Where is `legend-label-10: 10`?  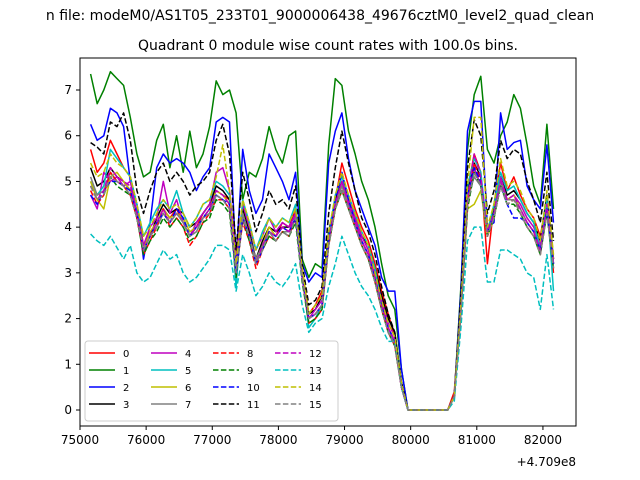
legend-label-10: 10 is located at coordinates (253, 388).